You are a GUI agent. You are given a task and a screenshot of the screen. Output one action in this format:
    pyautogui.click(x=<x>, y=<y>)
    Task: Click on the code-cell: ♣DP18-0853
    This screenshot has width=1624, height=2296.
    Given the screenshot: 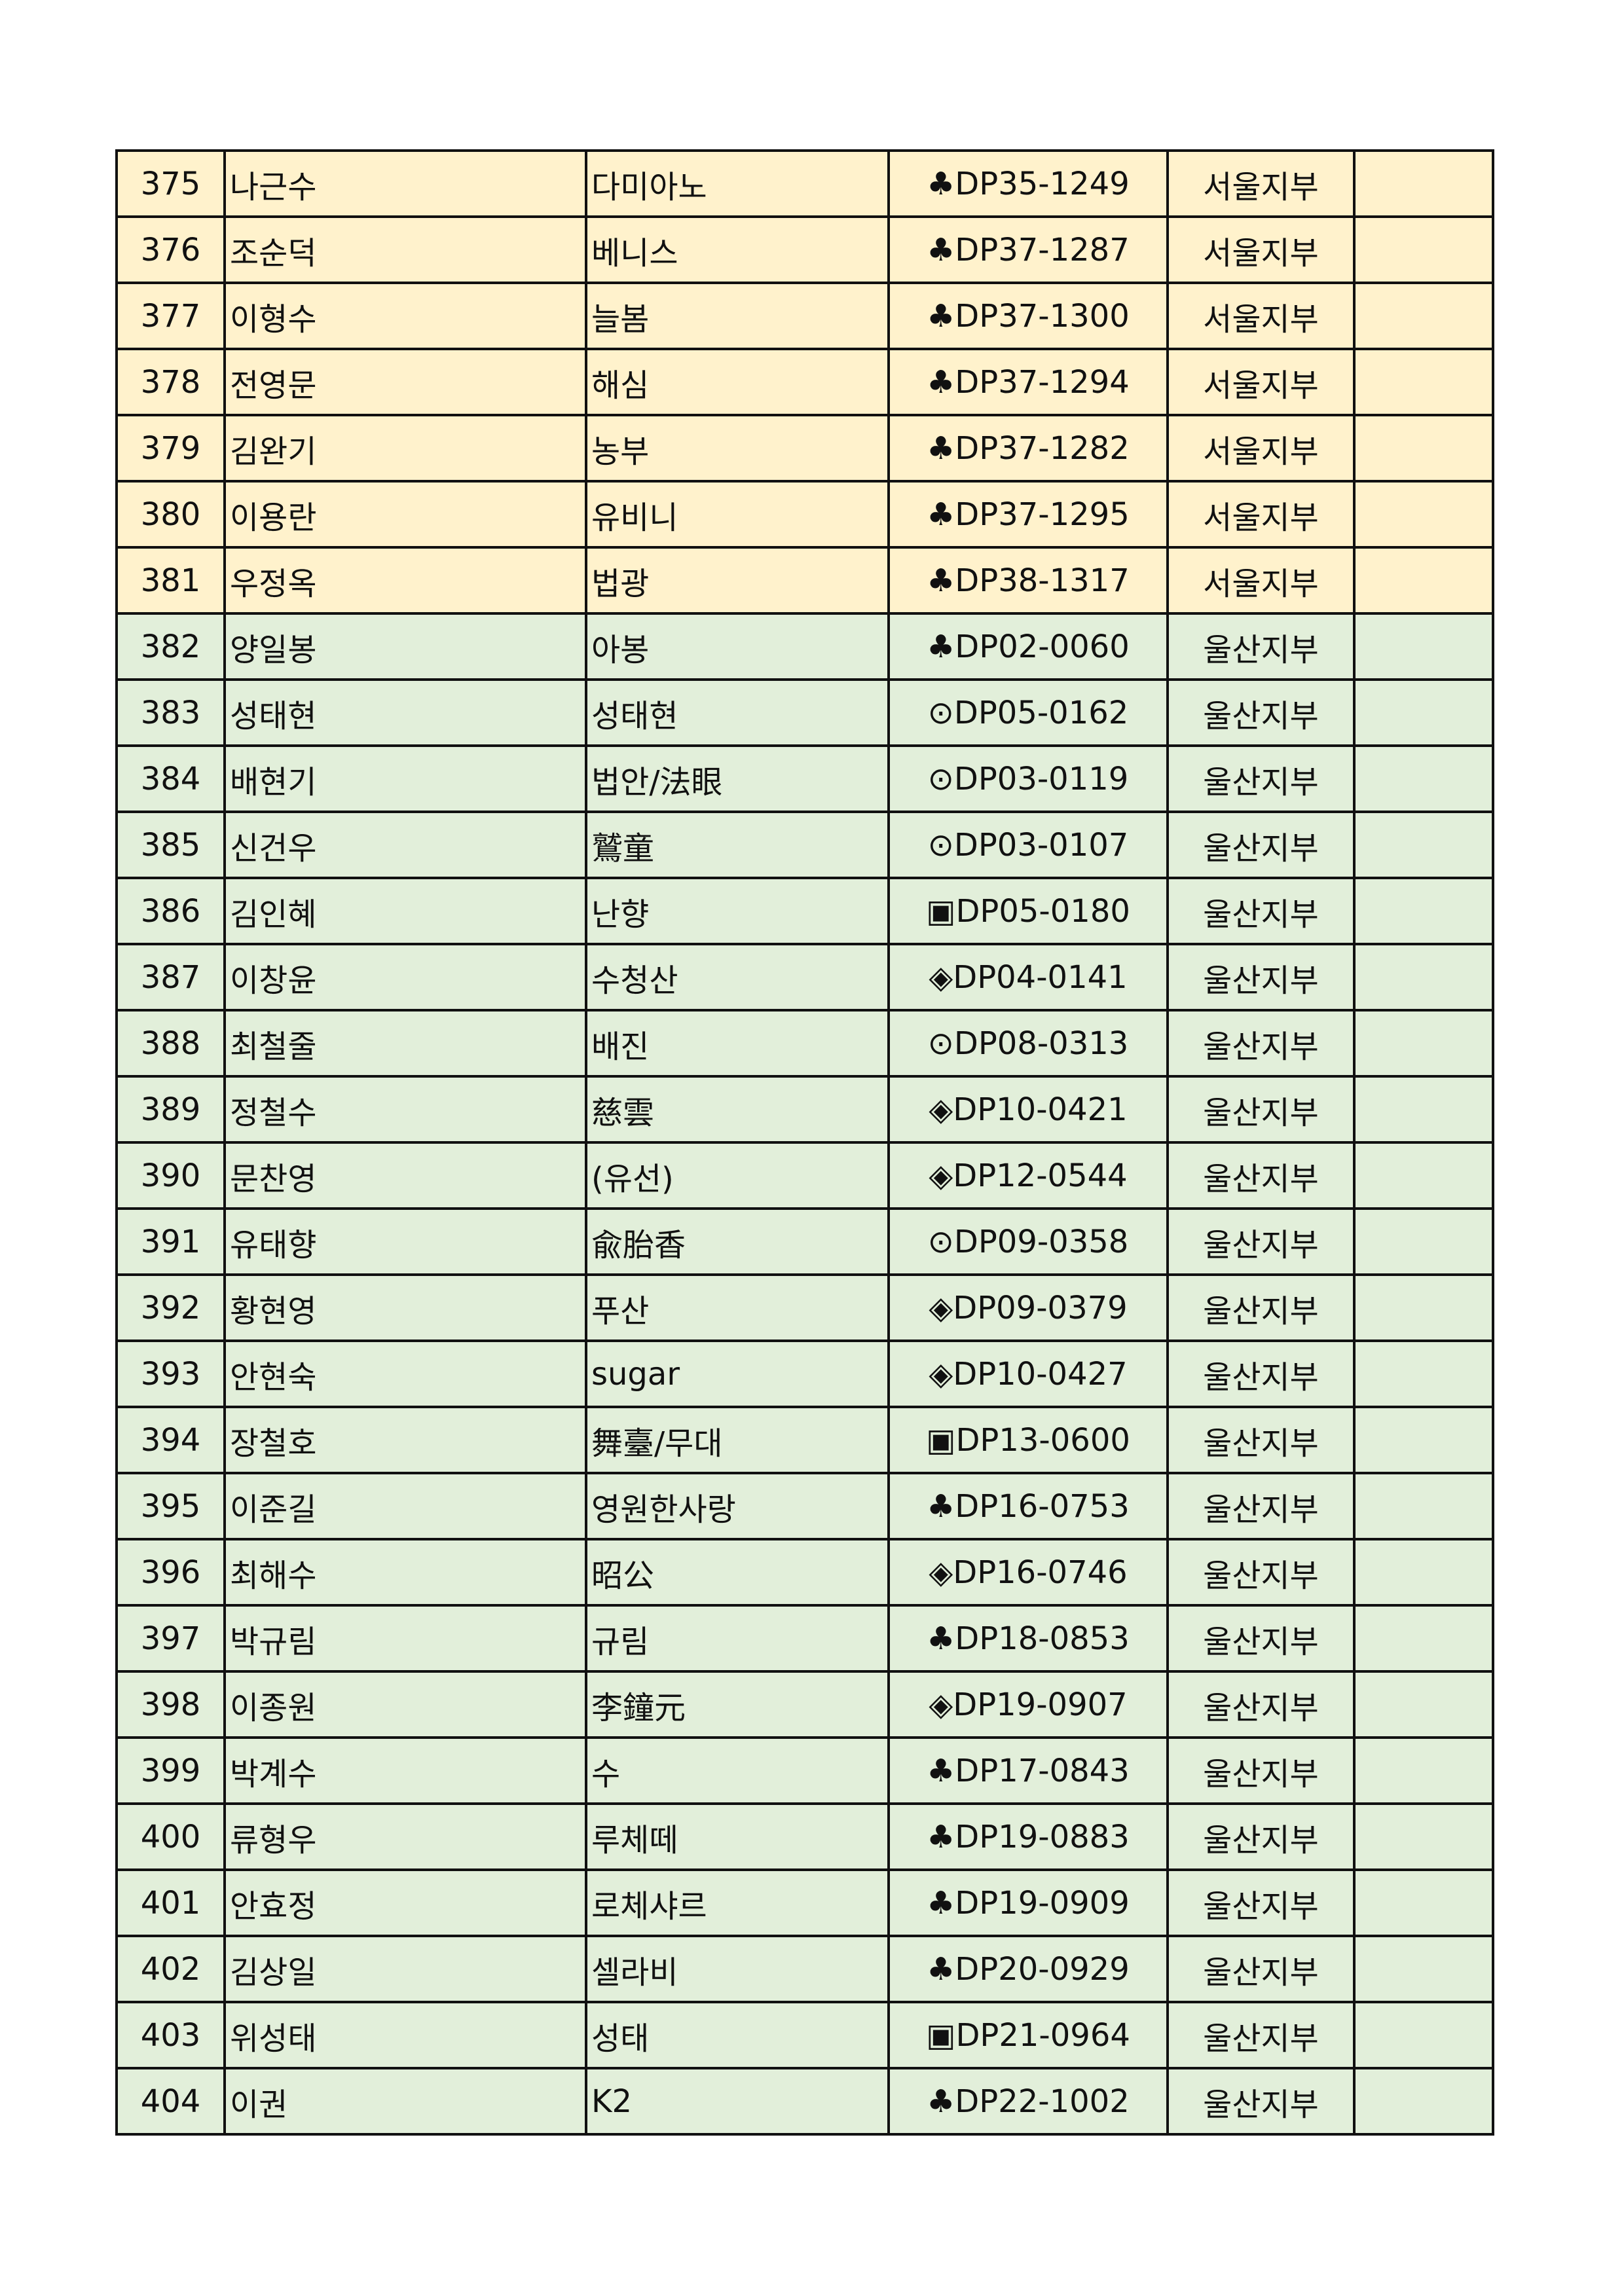 What is the action you would take?
    pyautogui.click(x=1028, y=1638)
    